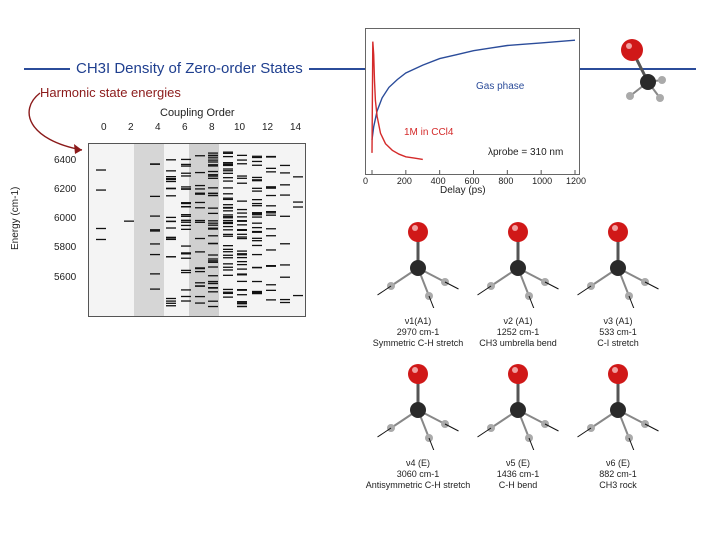  I want to click on mode-freq: 1436 cm-1, so click(518, 474).